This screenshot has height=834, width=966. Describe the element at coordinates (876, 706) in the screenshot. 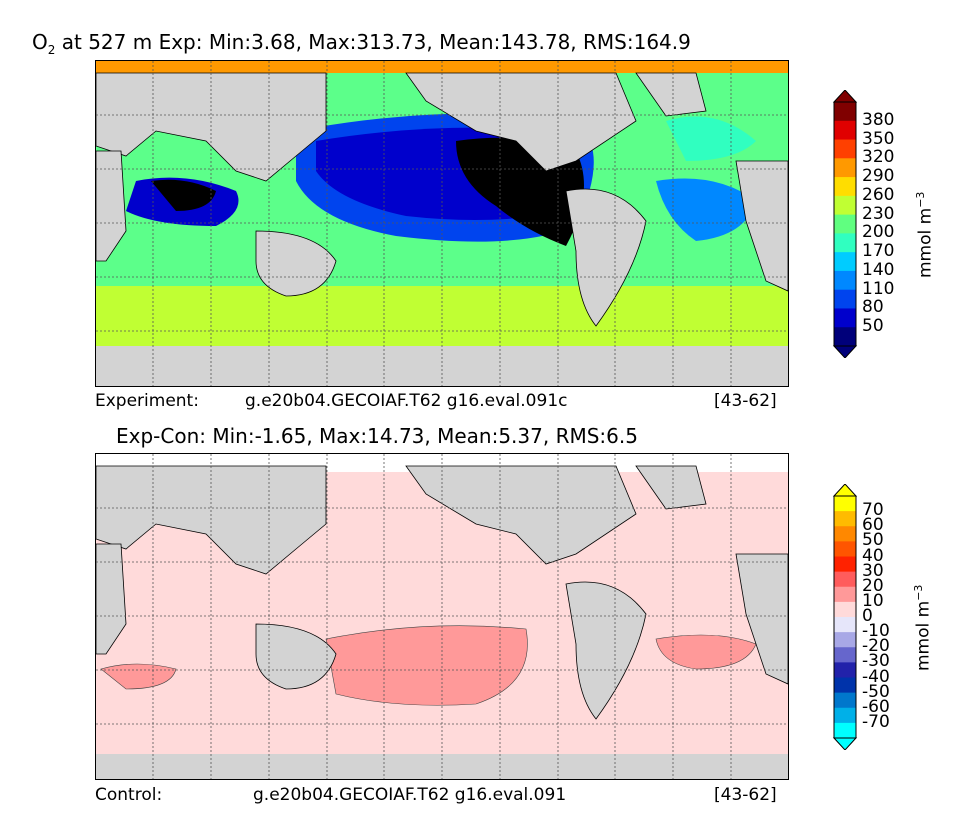

I see `colorbar-tick-label: -60` at that location.